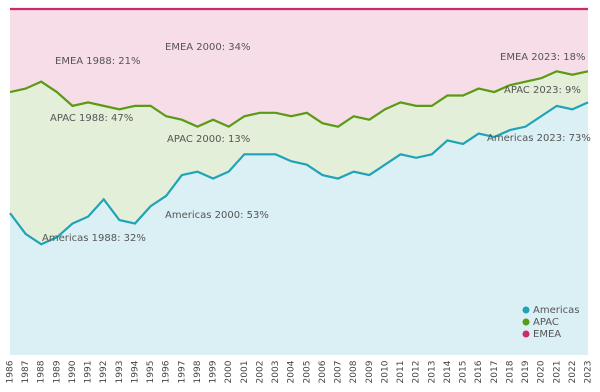  Describe the element at coordinates (526, 371) in the screenshot. I see `x-tick-label: 2019` at that location.